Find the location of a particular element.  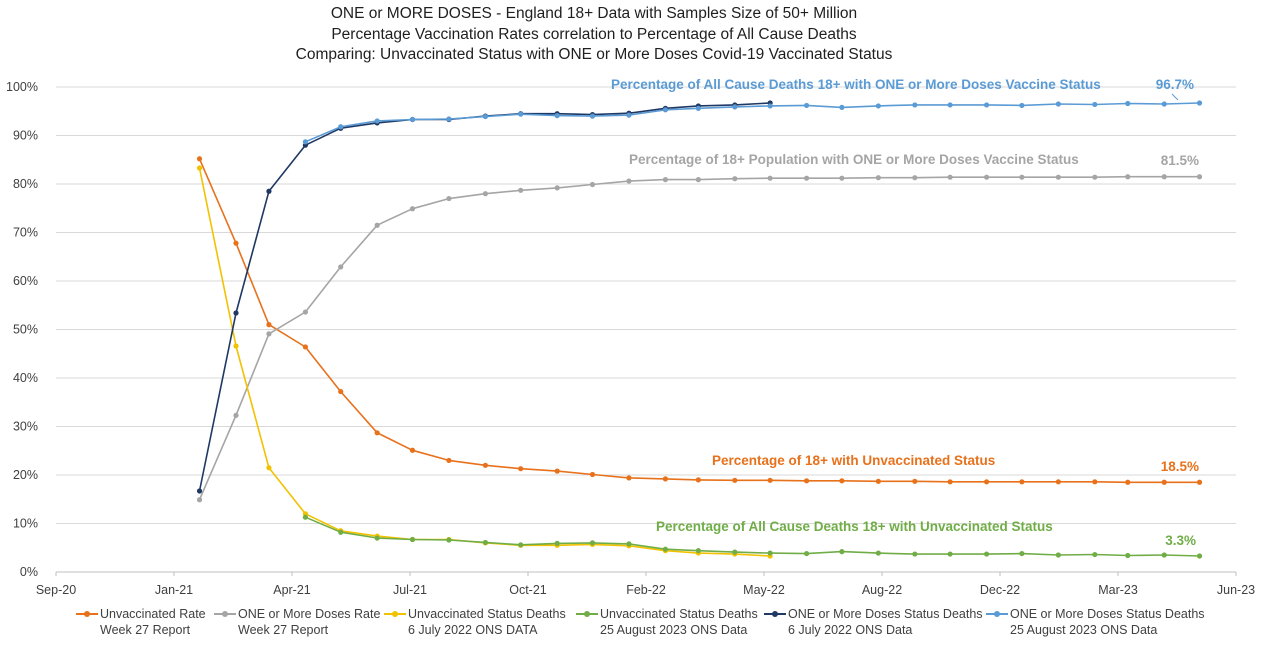

x-tick-label: Jan-21 is located at coordinates (174, 590).